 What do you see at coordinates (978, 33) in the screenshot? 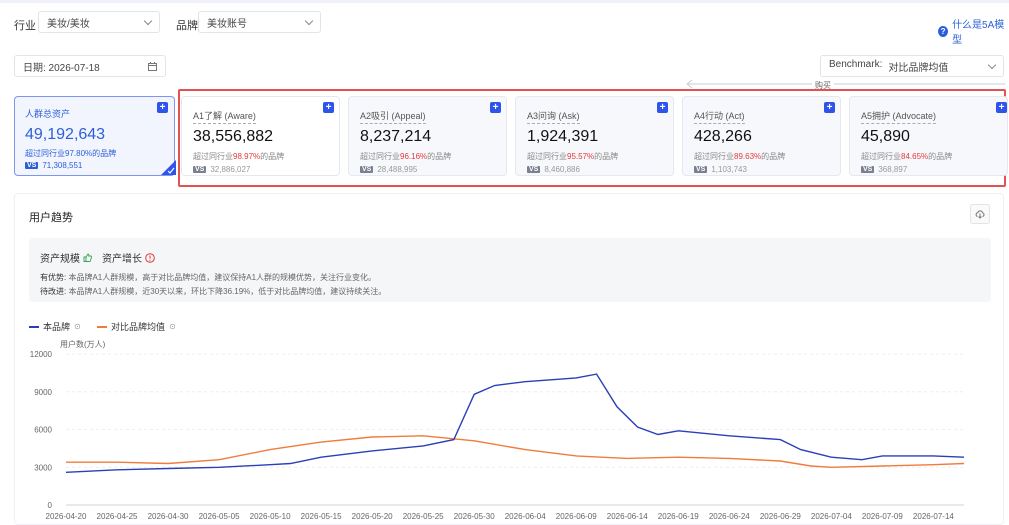
I see `help-link-text: 什么是5A模型` at bounding box center [978, 33].